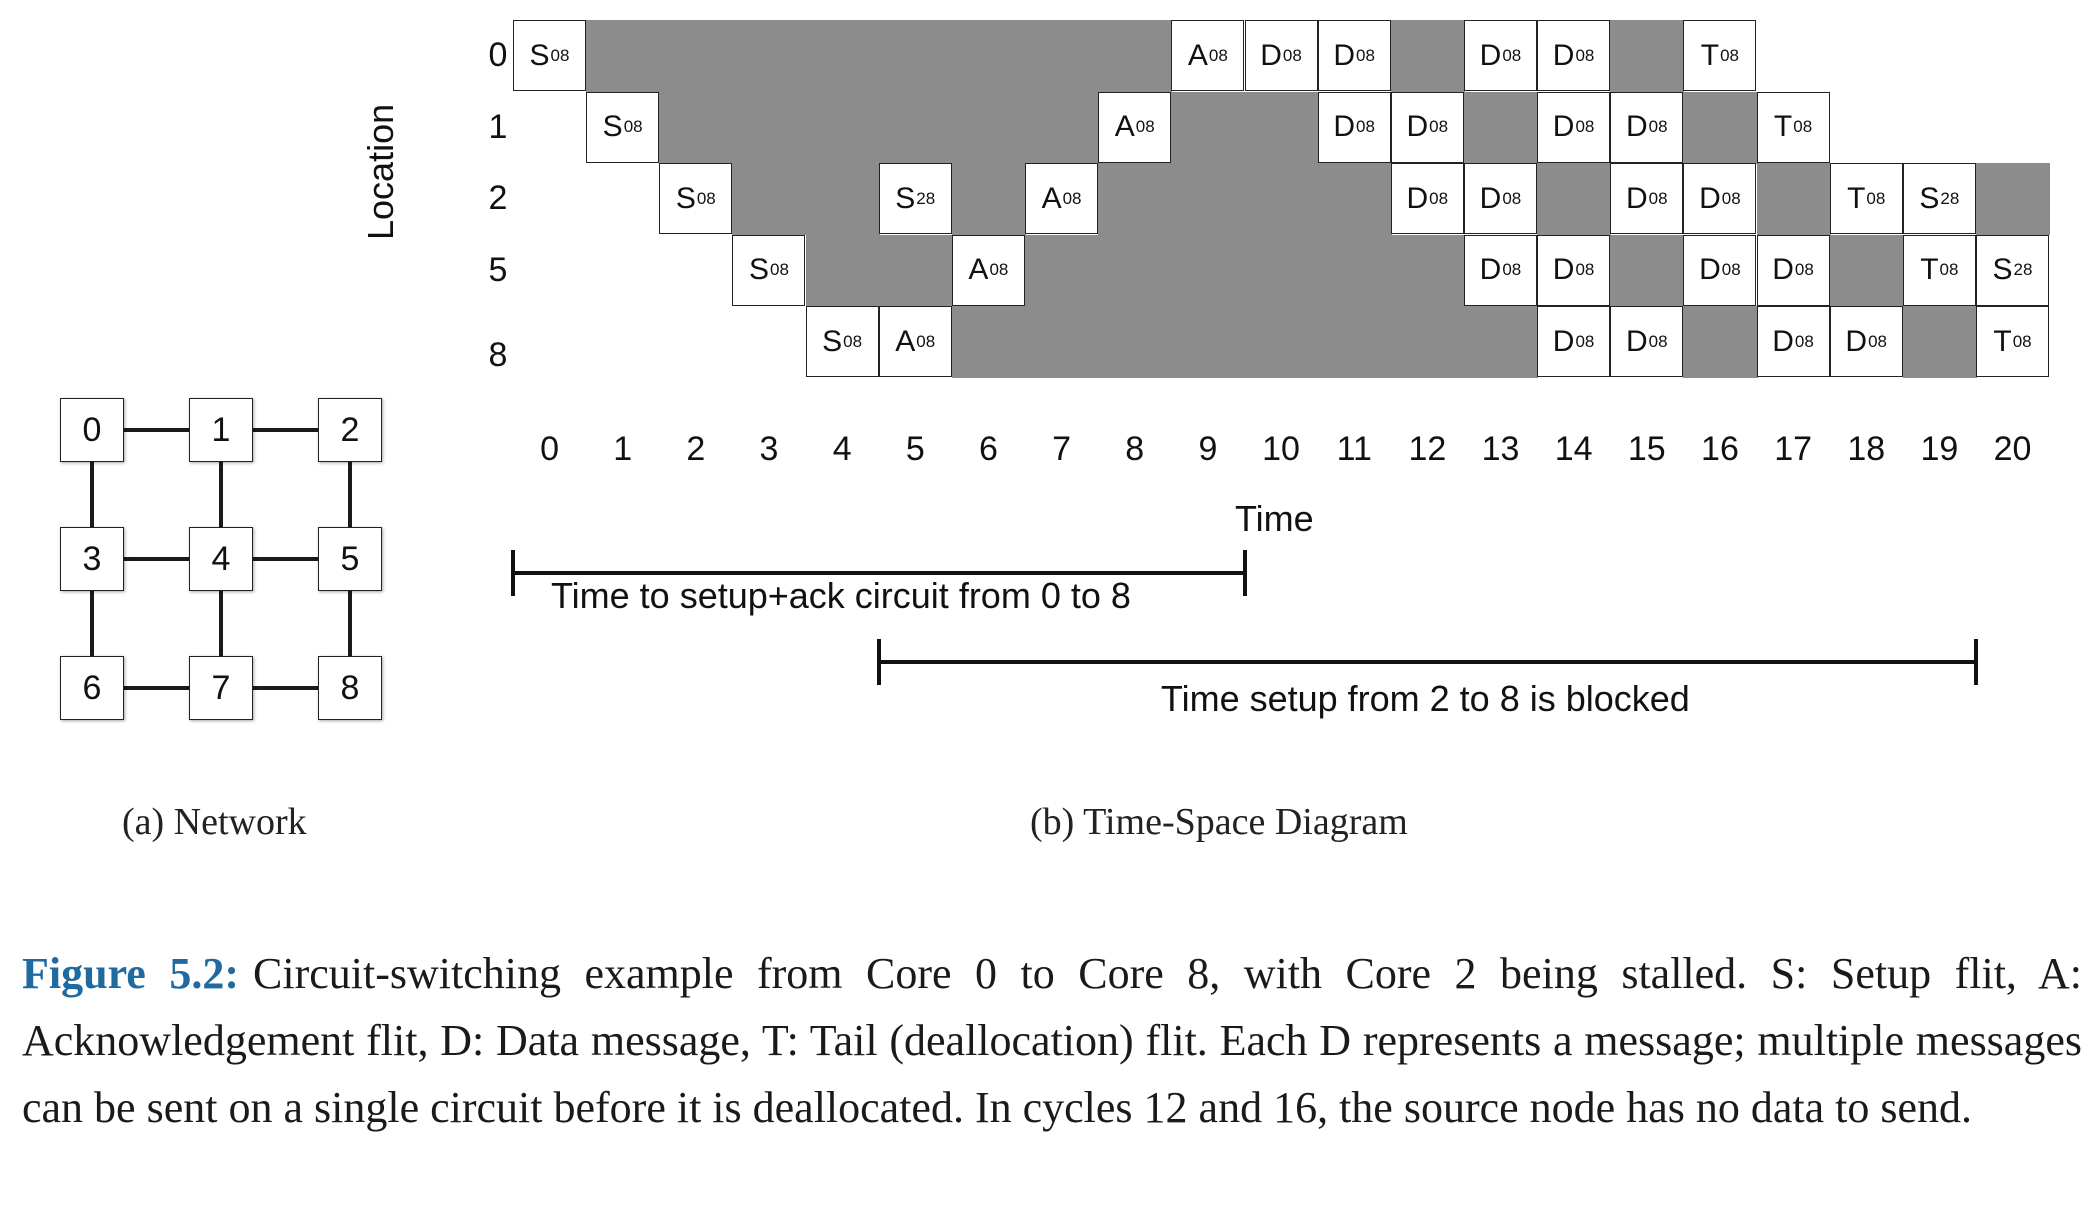 Image resolution: width=2096 pixels, height=1205 pixels. Describe the element at coordinates (2012, 449) in the screenshot. I see `time-tick-20: 20` at that location.